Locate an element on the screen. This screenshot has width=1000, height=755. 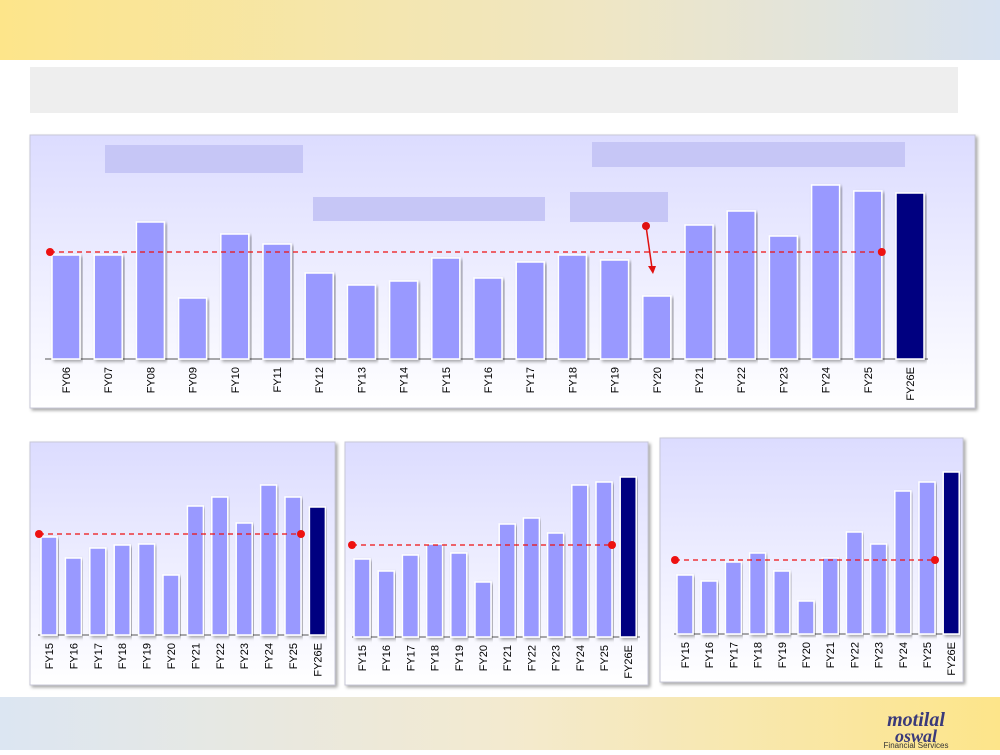
logo-text: motilal is located at coordinates (916, 720).